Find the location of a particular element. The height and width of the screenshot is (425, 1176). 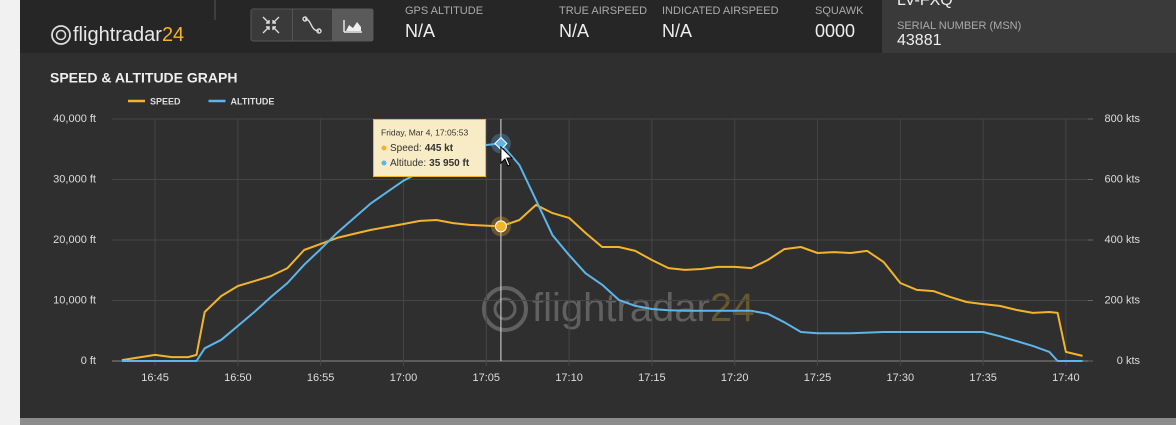

x-tick-label: 16:45 is located at coordinates (155, 378).